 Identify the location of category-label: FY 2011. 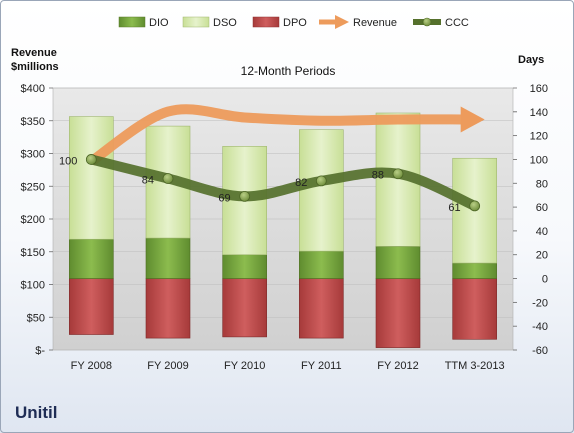
(321, 366).